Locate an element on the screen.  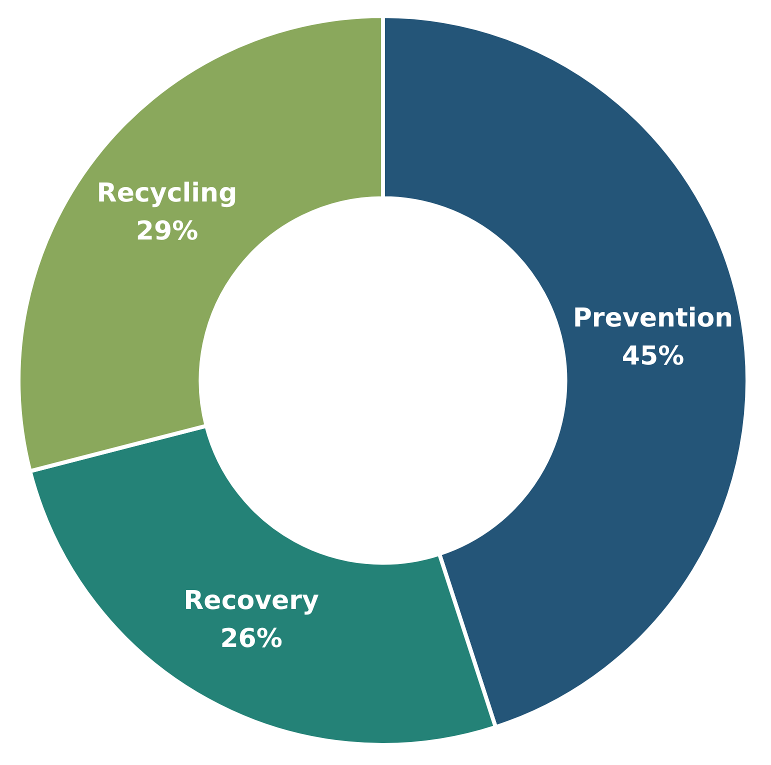
slice-label: Prevention is located at coordinates (653, 318).